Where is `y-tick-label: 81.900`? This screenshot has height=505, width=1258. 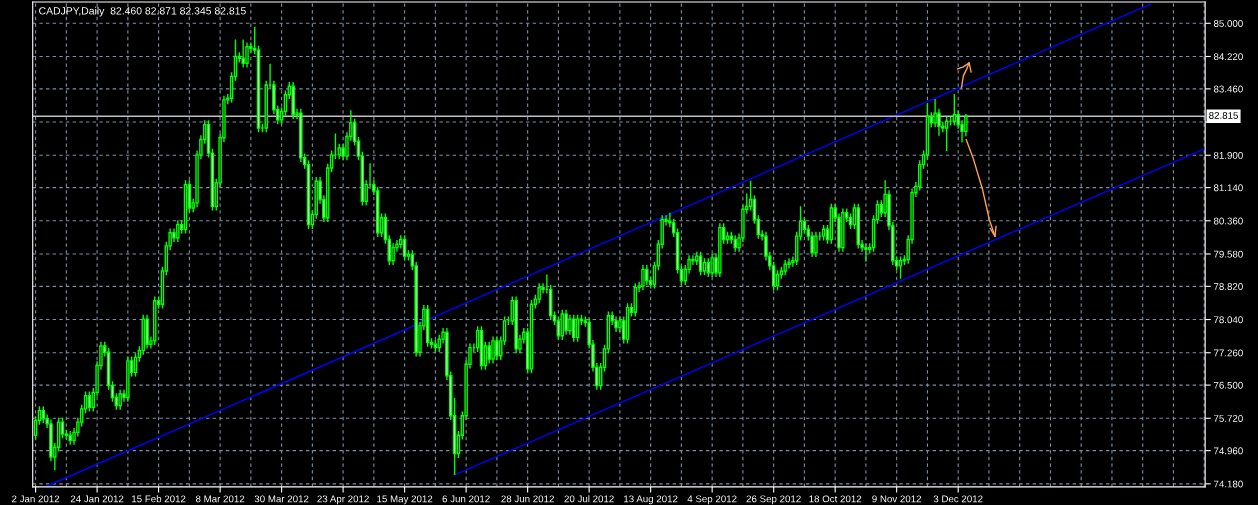 y-tick-label: 81.900 is located at coordinates (1228, 155).